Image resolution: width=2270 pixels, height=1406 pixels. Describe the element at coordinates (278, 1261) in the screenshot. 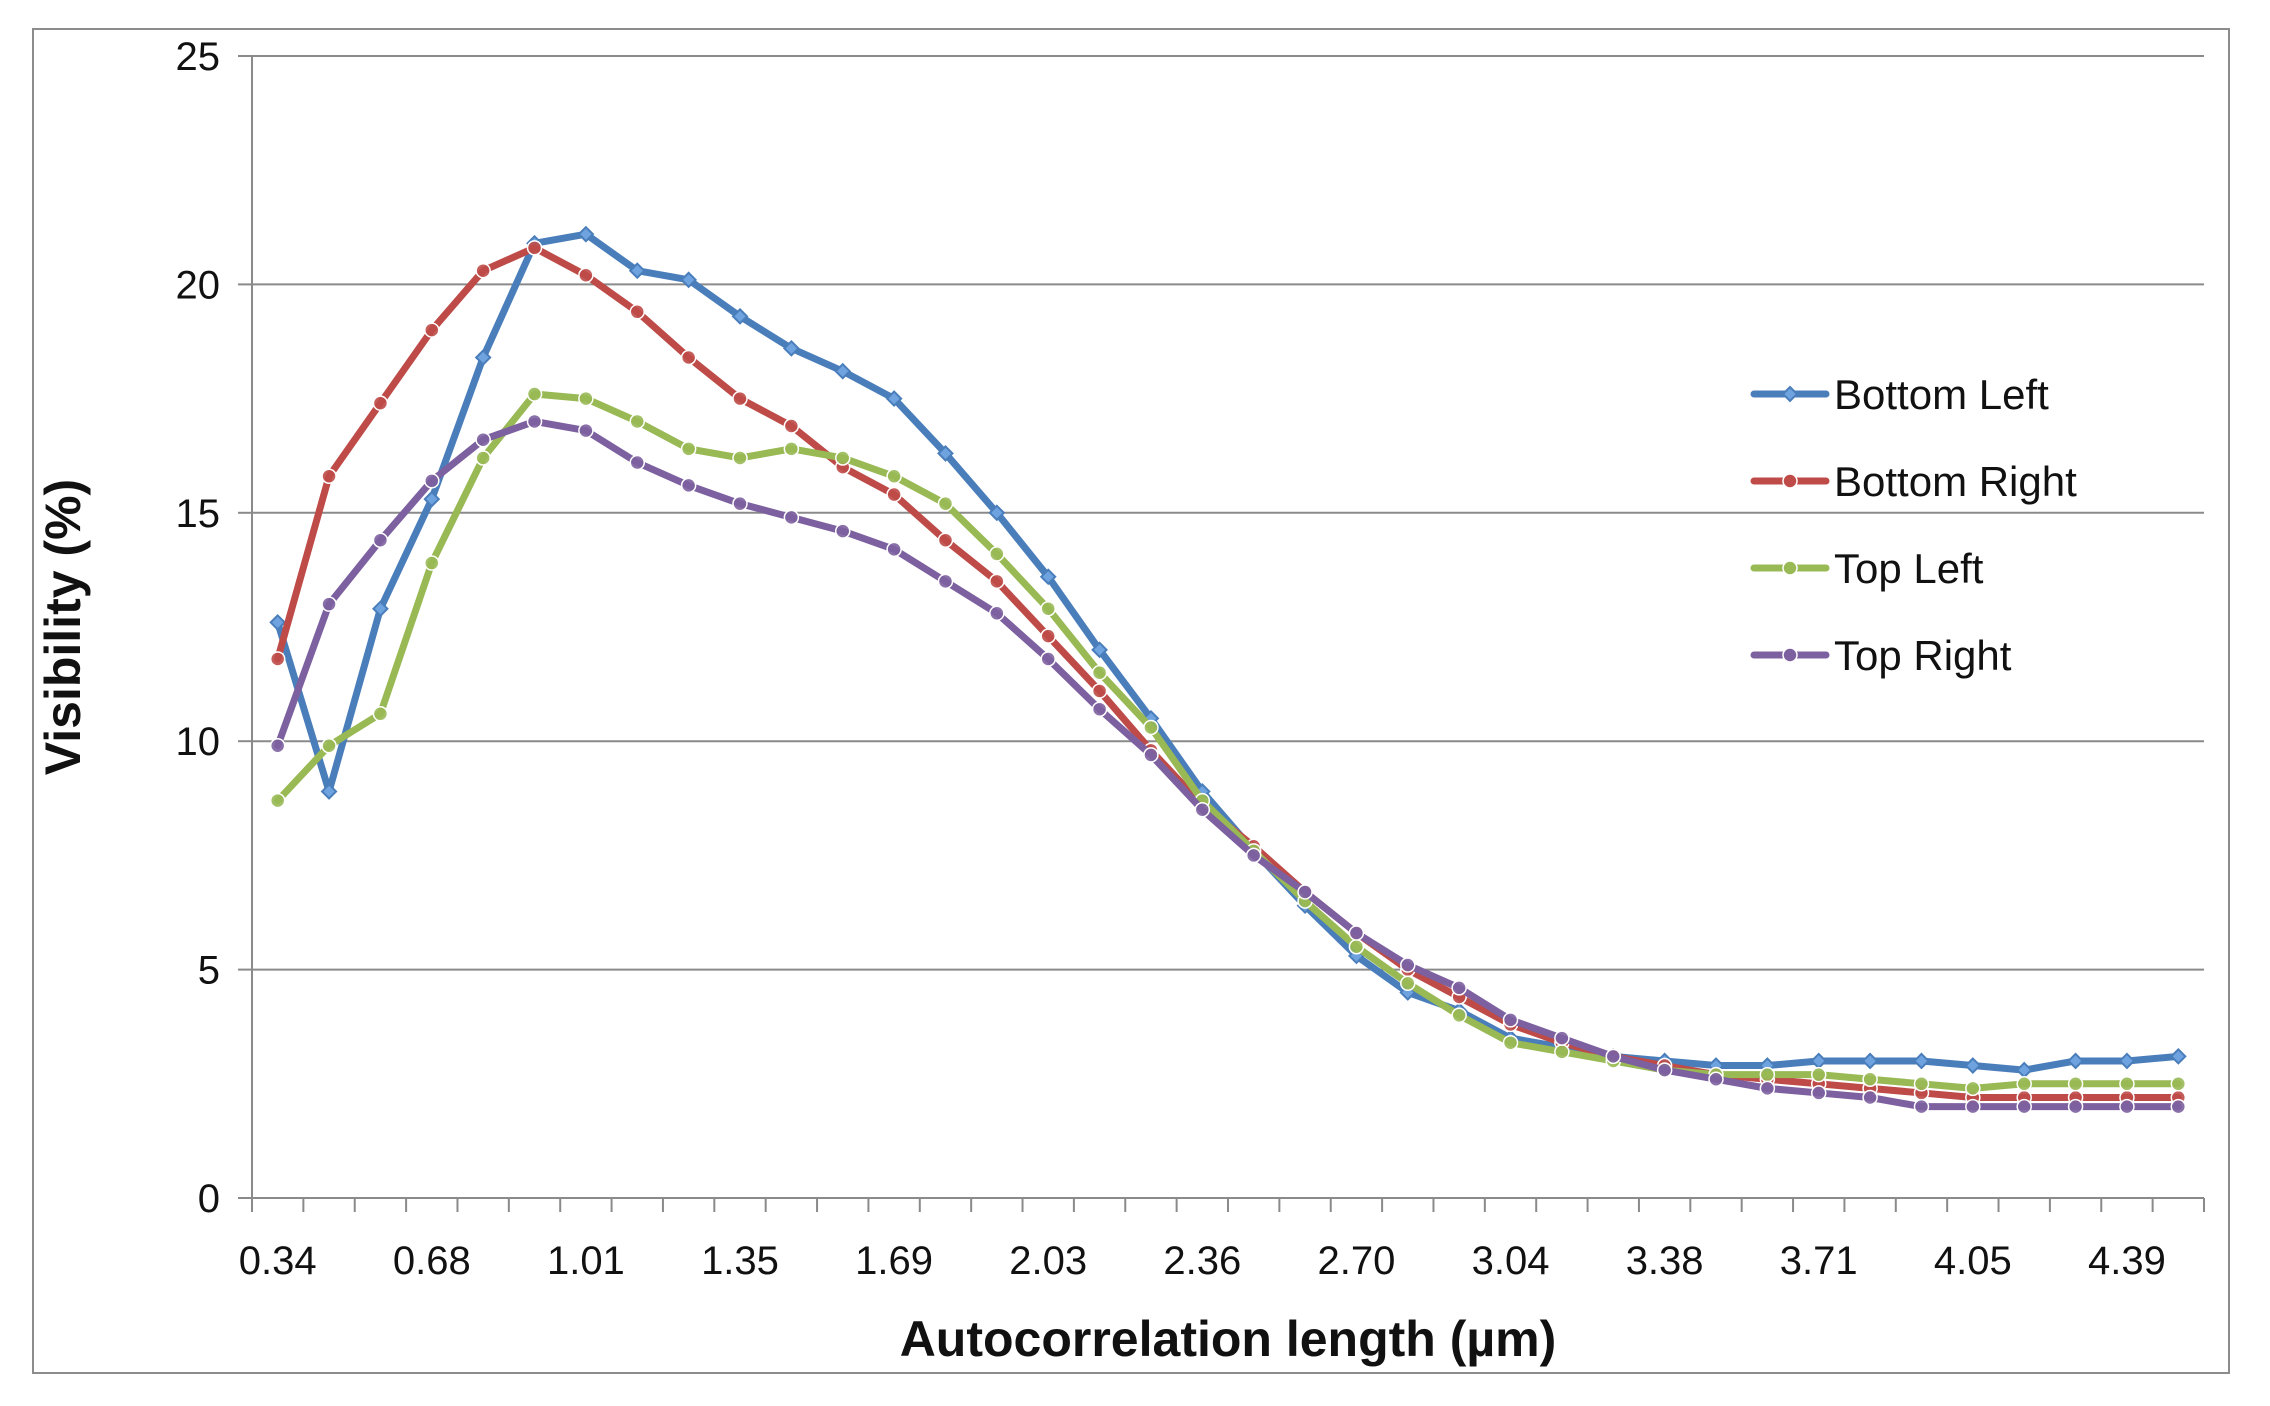

I see `x-tick-label: 0.34` at that location.